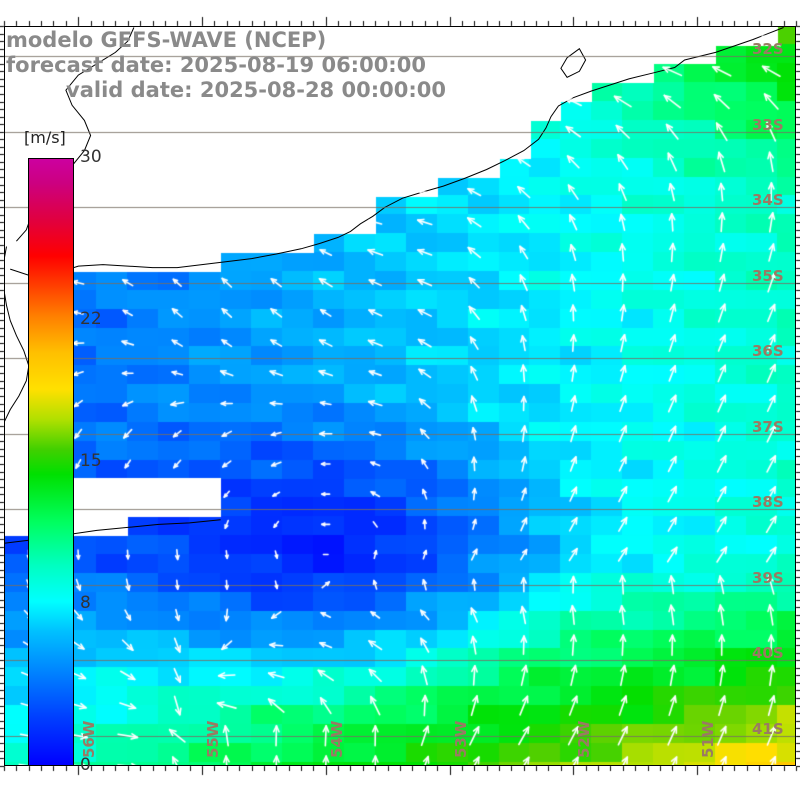 This screenshot has width=800, height=800. Describe the element at coordinates (45, 137) in the screenshot. I see `colorbar-unit-label: [m/s]` at that location.